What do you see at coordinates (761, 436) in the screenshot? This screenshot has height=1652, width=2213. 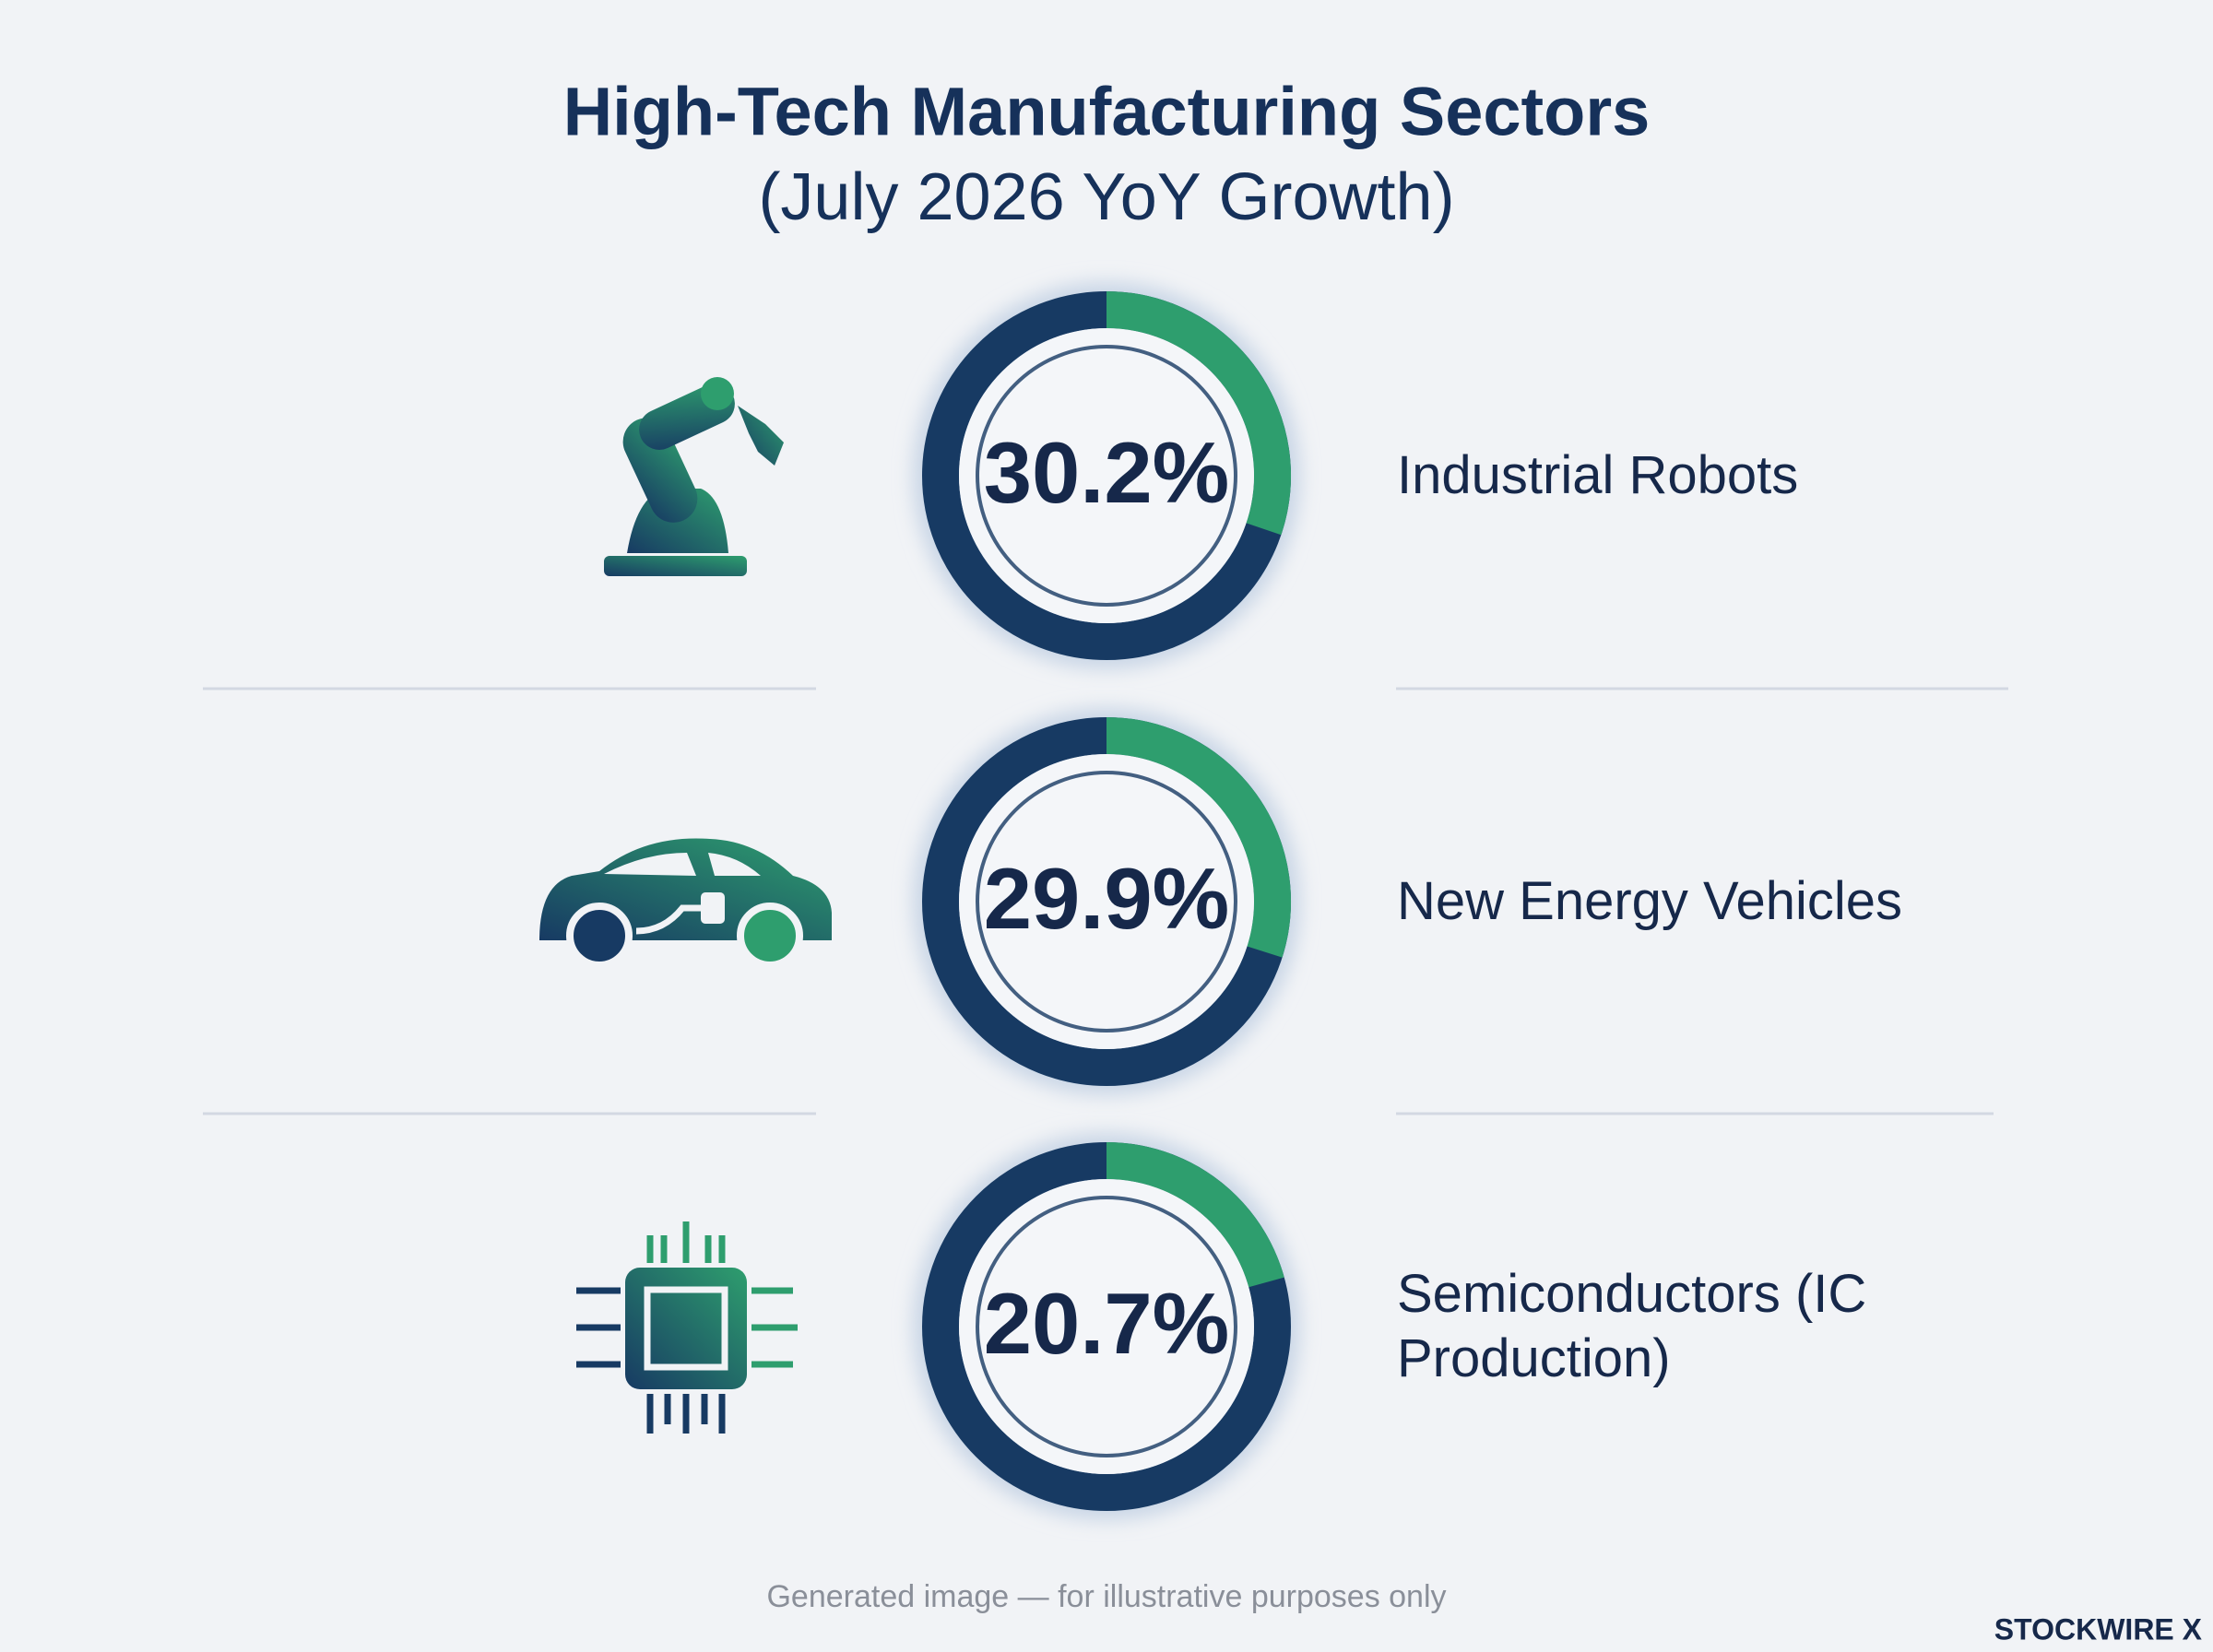 I see `robot-gripper` at bounding box center [761, 436].